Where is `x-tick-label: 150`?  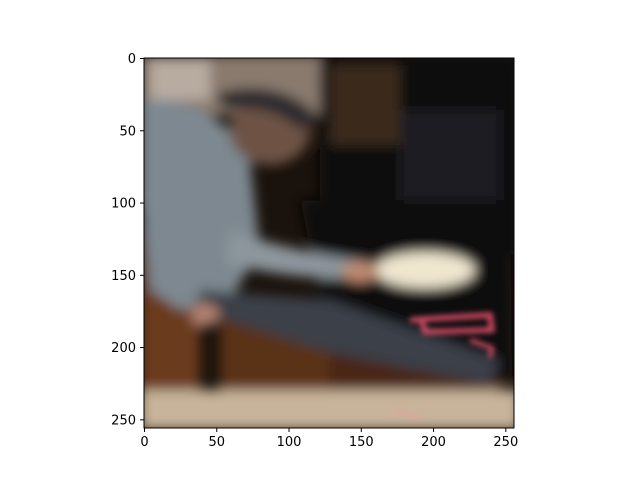 x-tick-label: 150 is located at coordinates (361, 442).